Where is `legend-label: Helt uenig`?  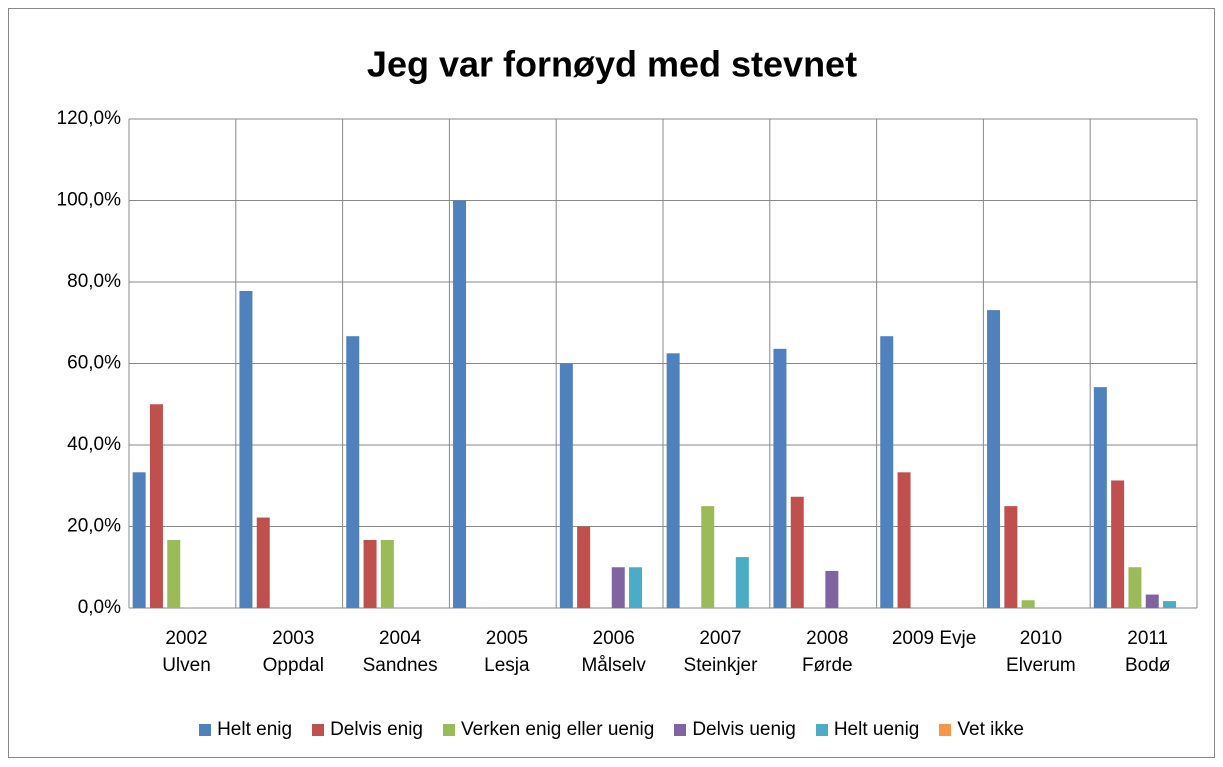
legend-label: Helt uenig is located at coordinates (876, 729).